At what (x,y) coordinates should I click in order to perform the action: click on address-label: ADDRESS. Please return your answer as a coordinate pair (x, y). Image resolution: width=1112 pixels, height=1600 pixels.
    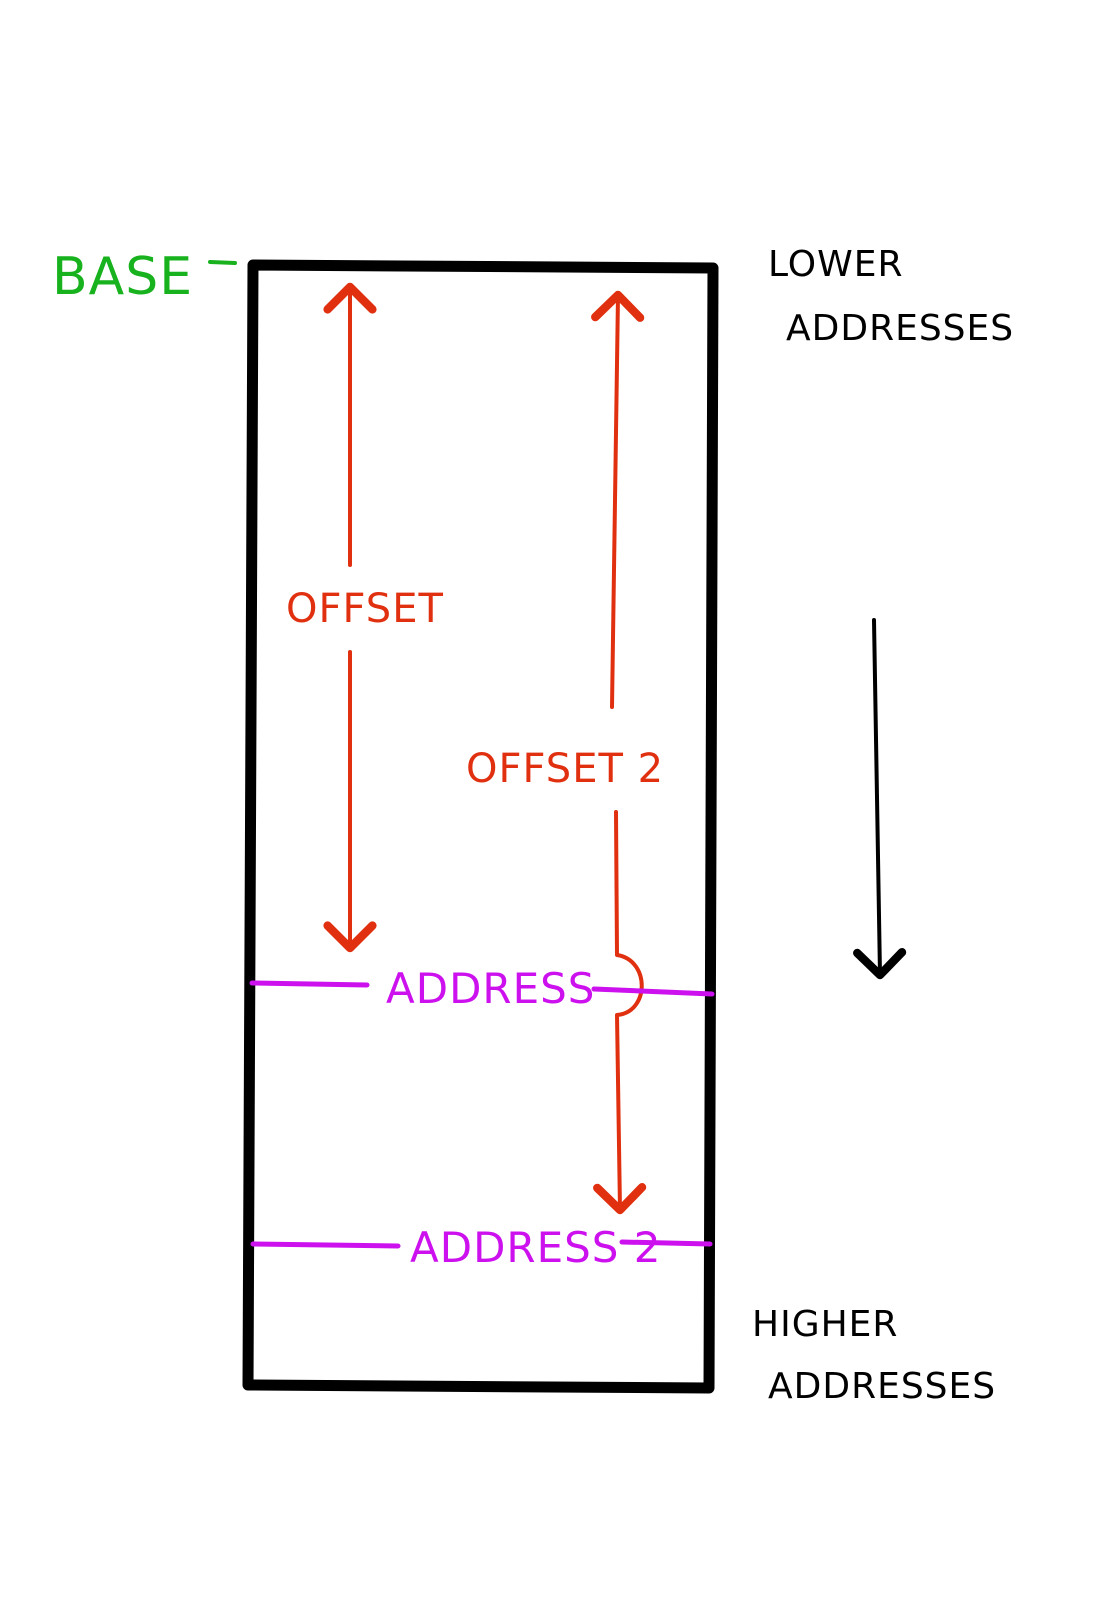
    Looking at the image, I should click on (490, 988).